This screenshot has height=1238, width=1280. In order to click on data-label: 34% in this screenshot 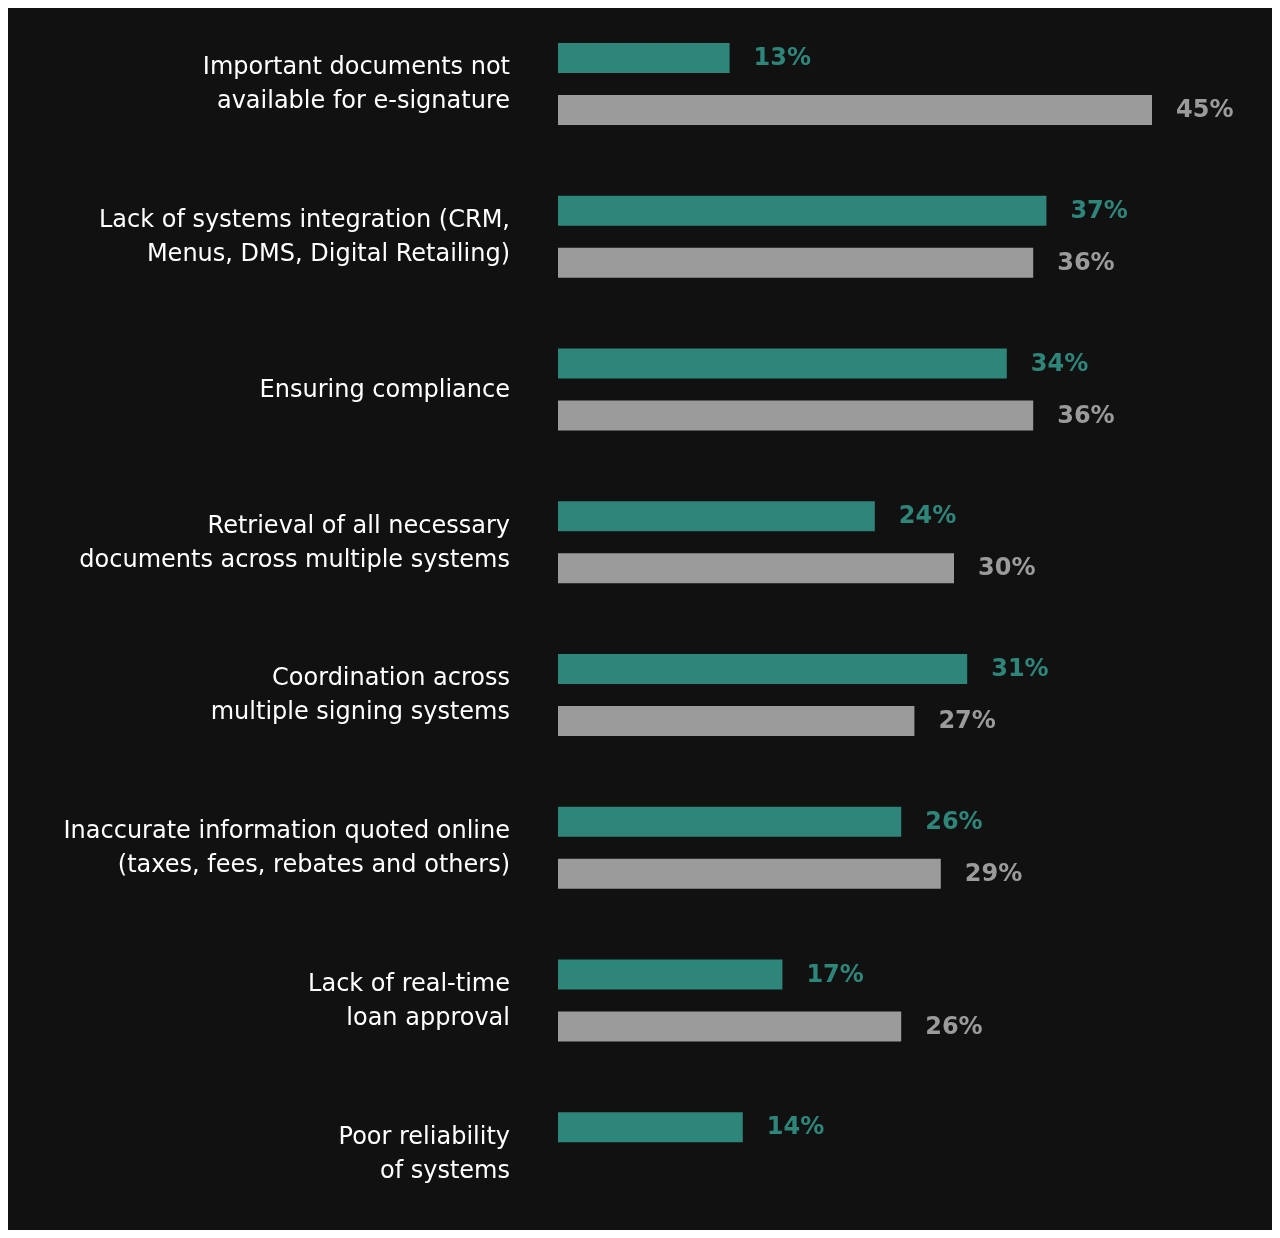, I will do `click(1059, 362)`.